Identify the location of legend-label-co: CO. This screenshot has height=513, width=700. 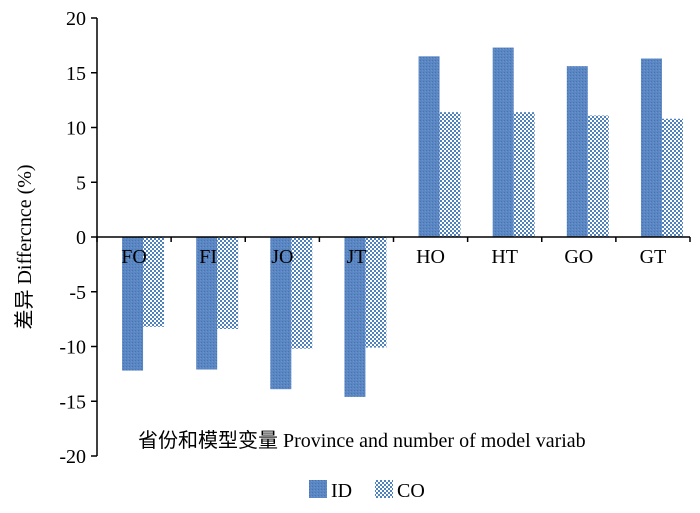
(411, 491).